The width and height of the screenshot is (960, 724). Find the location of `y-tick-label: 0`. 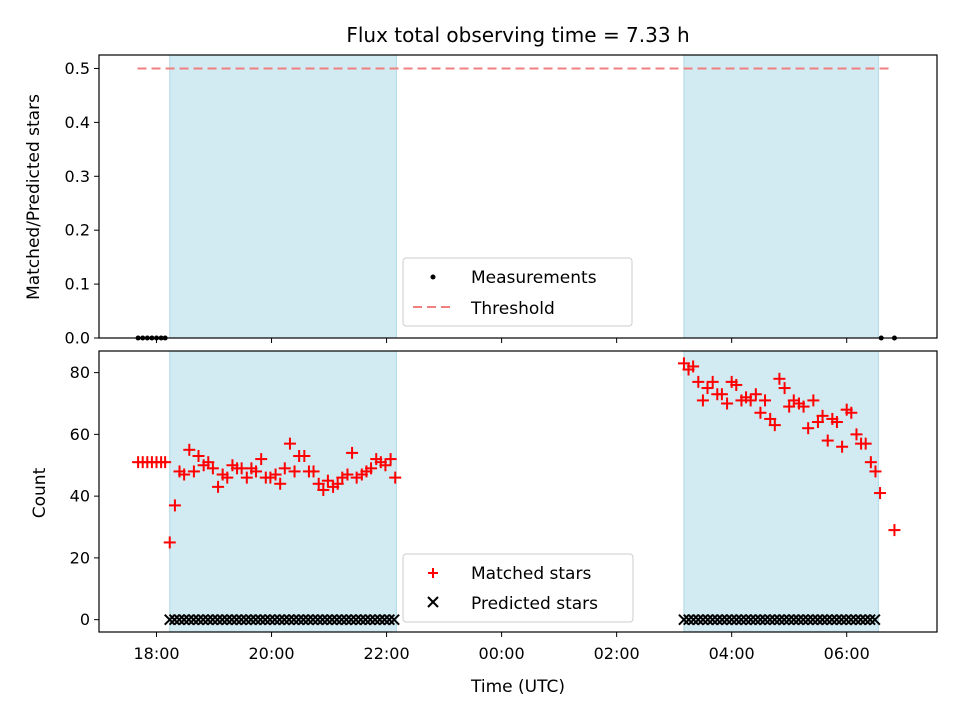

y-tick-label: 0 is located at coordinates (85, 619).